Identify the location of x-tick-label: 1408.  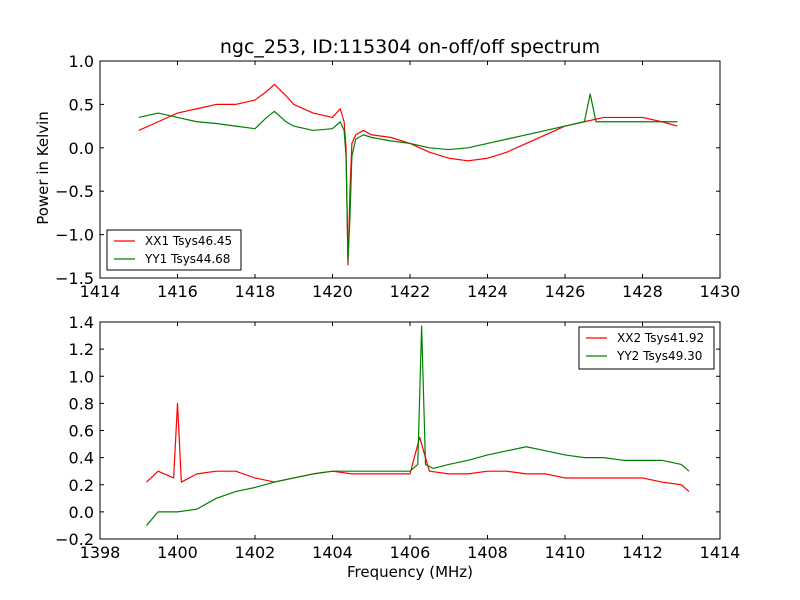
(487, 552).